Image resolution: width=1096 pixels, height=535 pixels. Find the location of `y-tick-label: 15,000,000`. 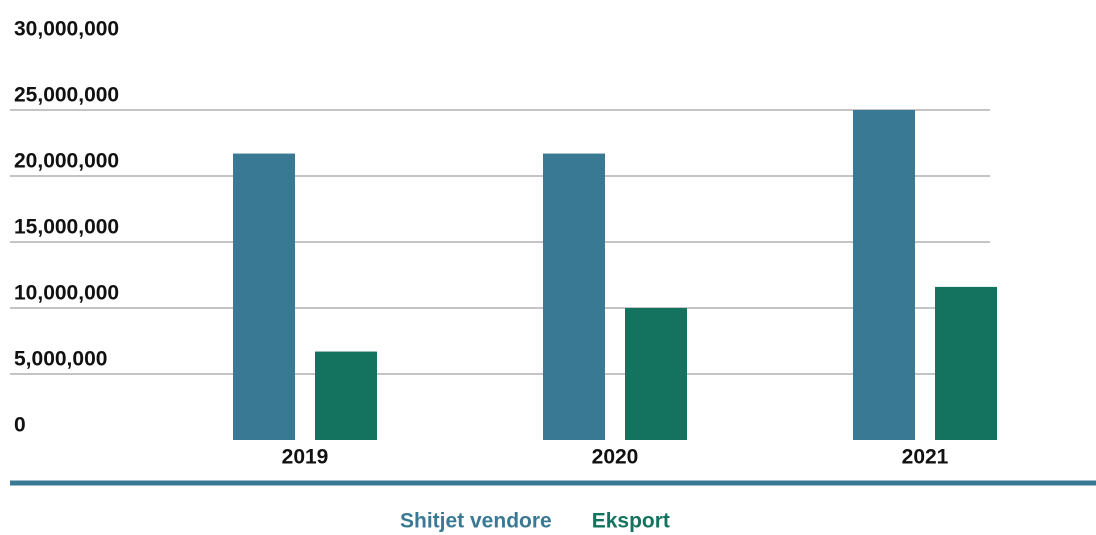

y-tick-label: 15,000,000 is located at coordinates (66, 227).